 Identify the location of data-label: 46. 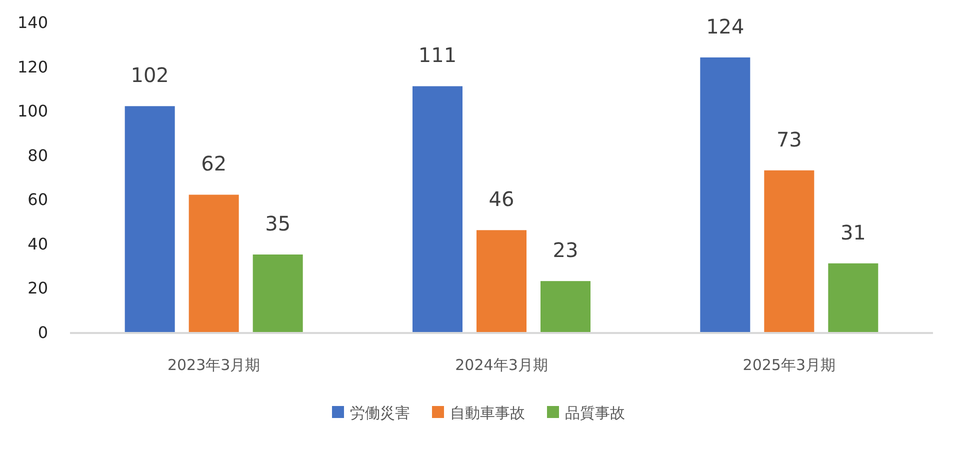
(501, 199).